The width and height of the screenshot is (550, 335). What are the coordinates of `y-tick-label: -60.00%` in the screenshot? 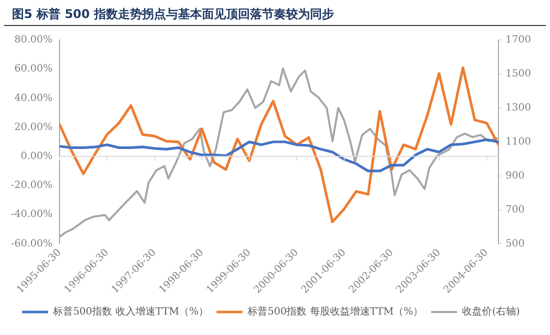 It's located at (31, 244).